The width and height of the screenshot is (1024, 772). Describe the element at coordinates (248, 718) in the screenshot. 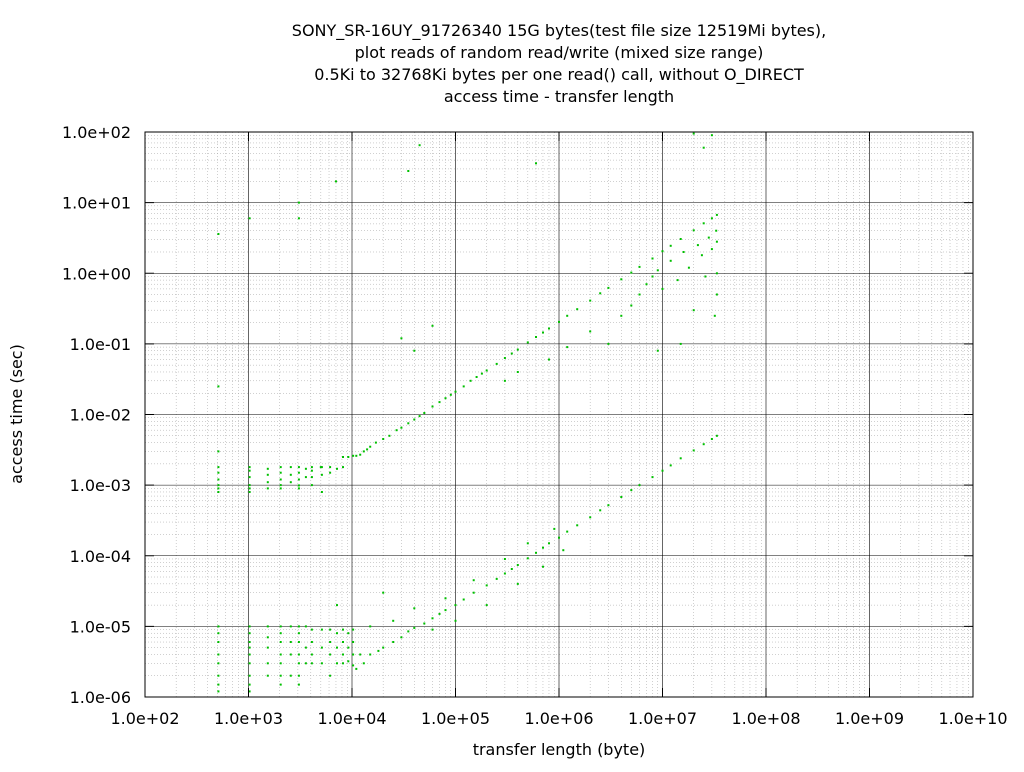

I see `x-tick-label: 1.0e+03` at that location.